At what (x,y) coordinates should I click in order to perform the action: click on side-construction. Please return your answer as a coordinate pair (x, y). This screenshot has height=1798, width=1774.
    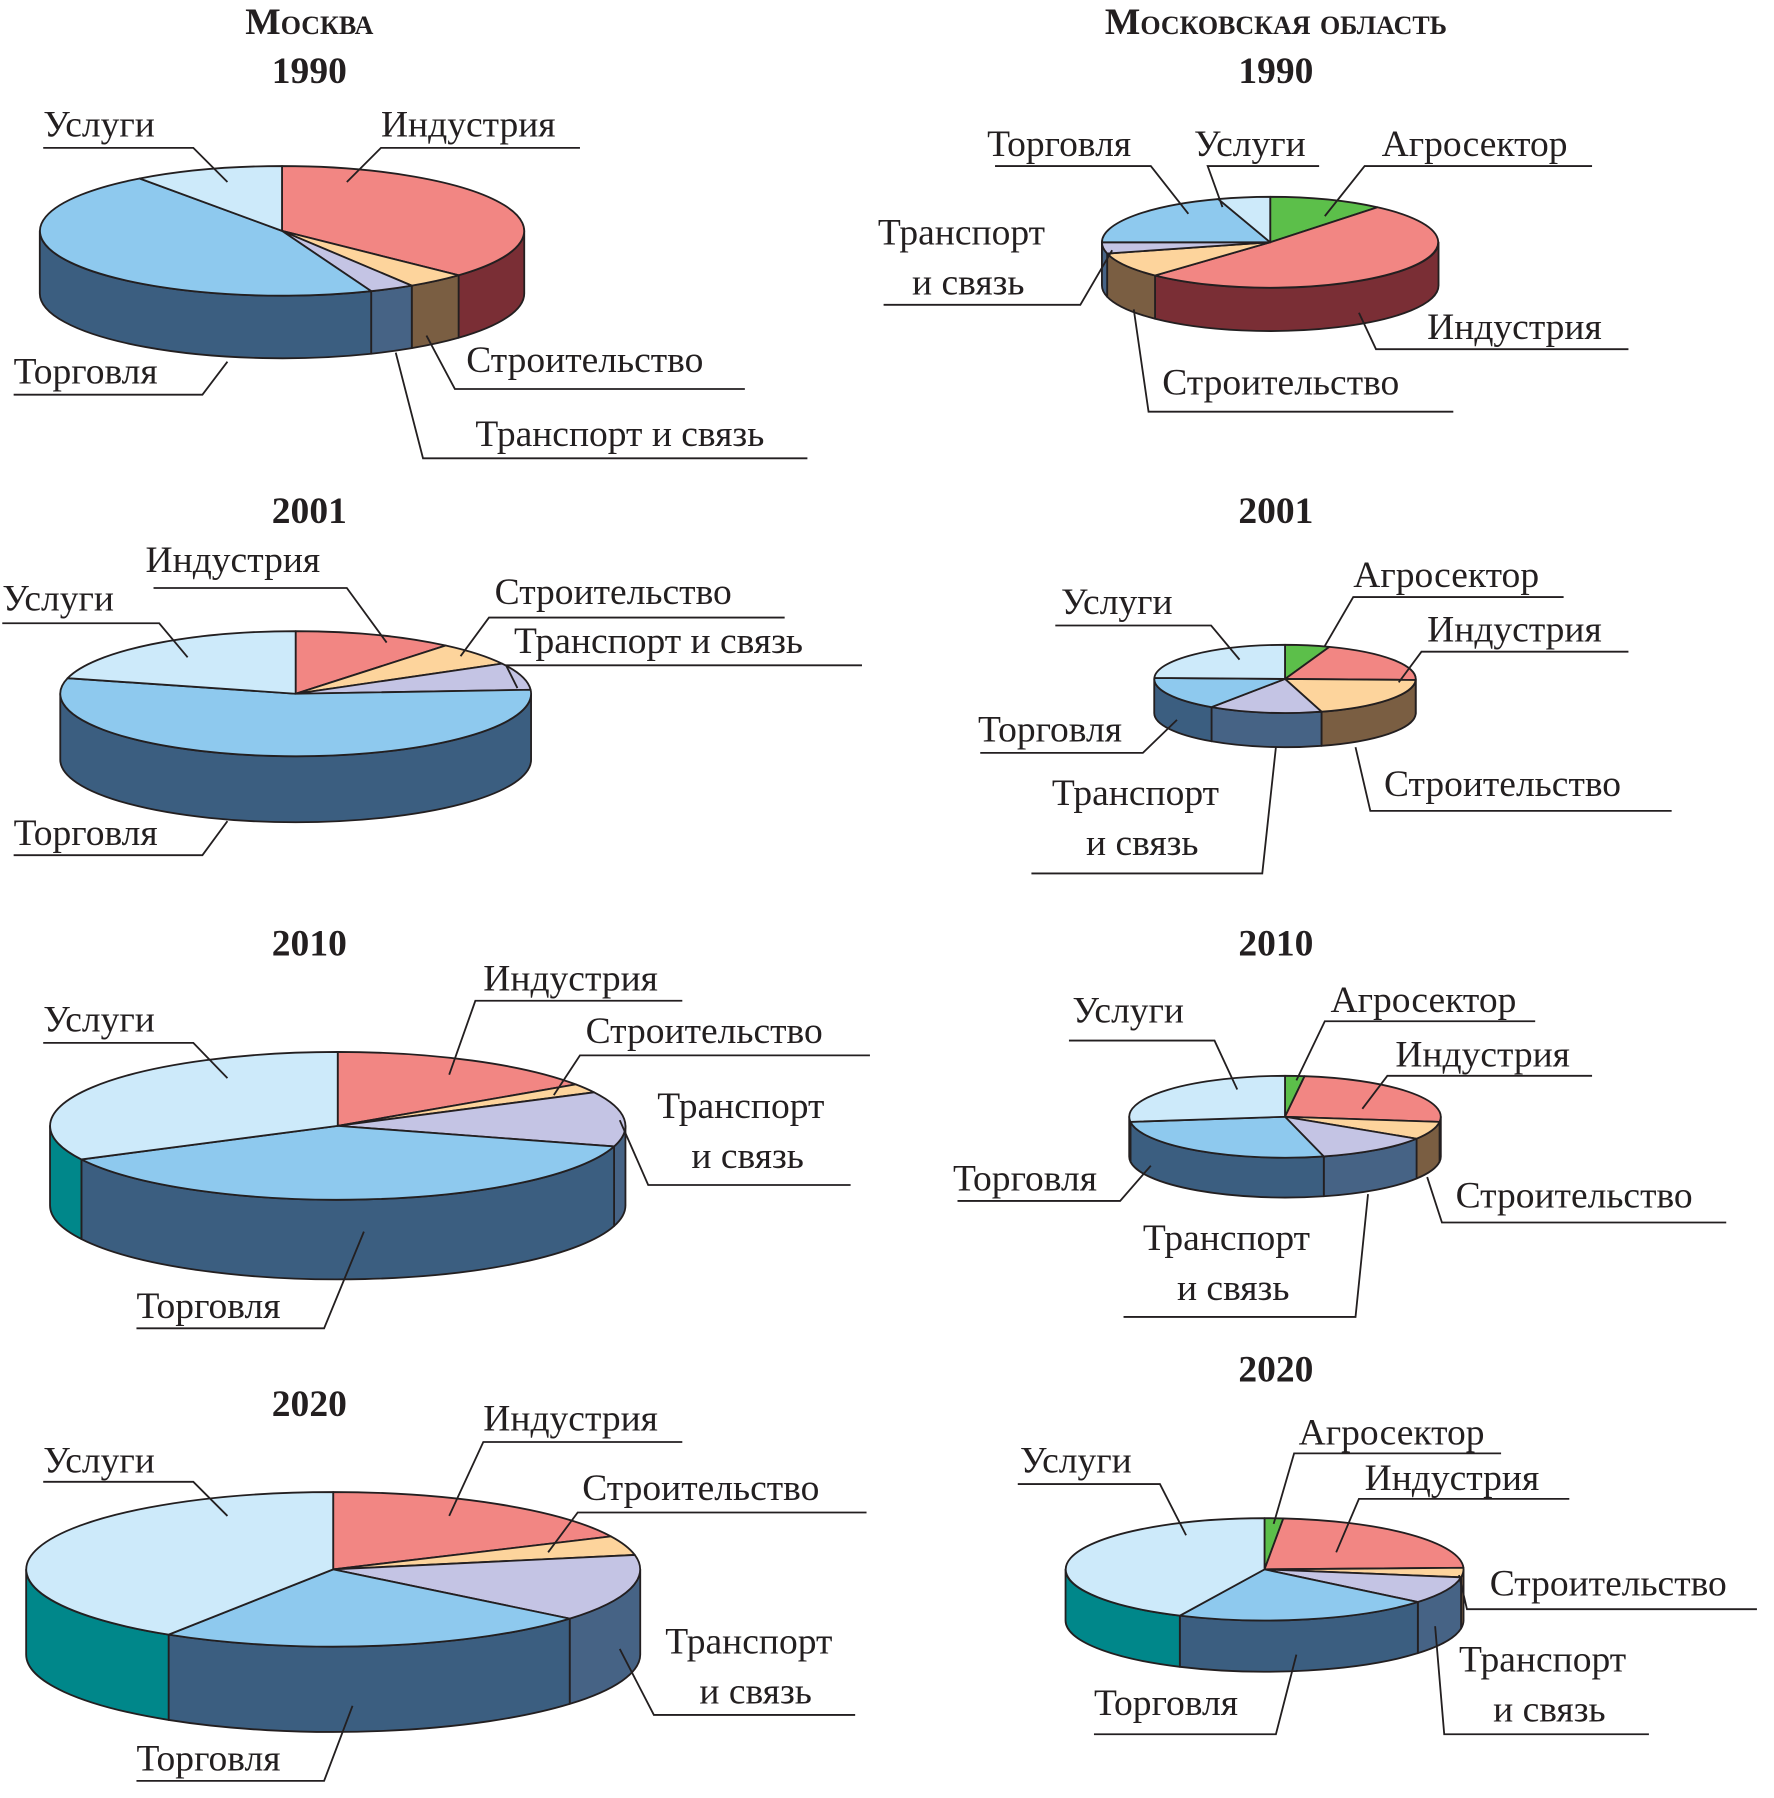
    Looking at the image, I should click on (435, 312).